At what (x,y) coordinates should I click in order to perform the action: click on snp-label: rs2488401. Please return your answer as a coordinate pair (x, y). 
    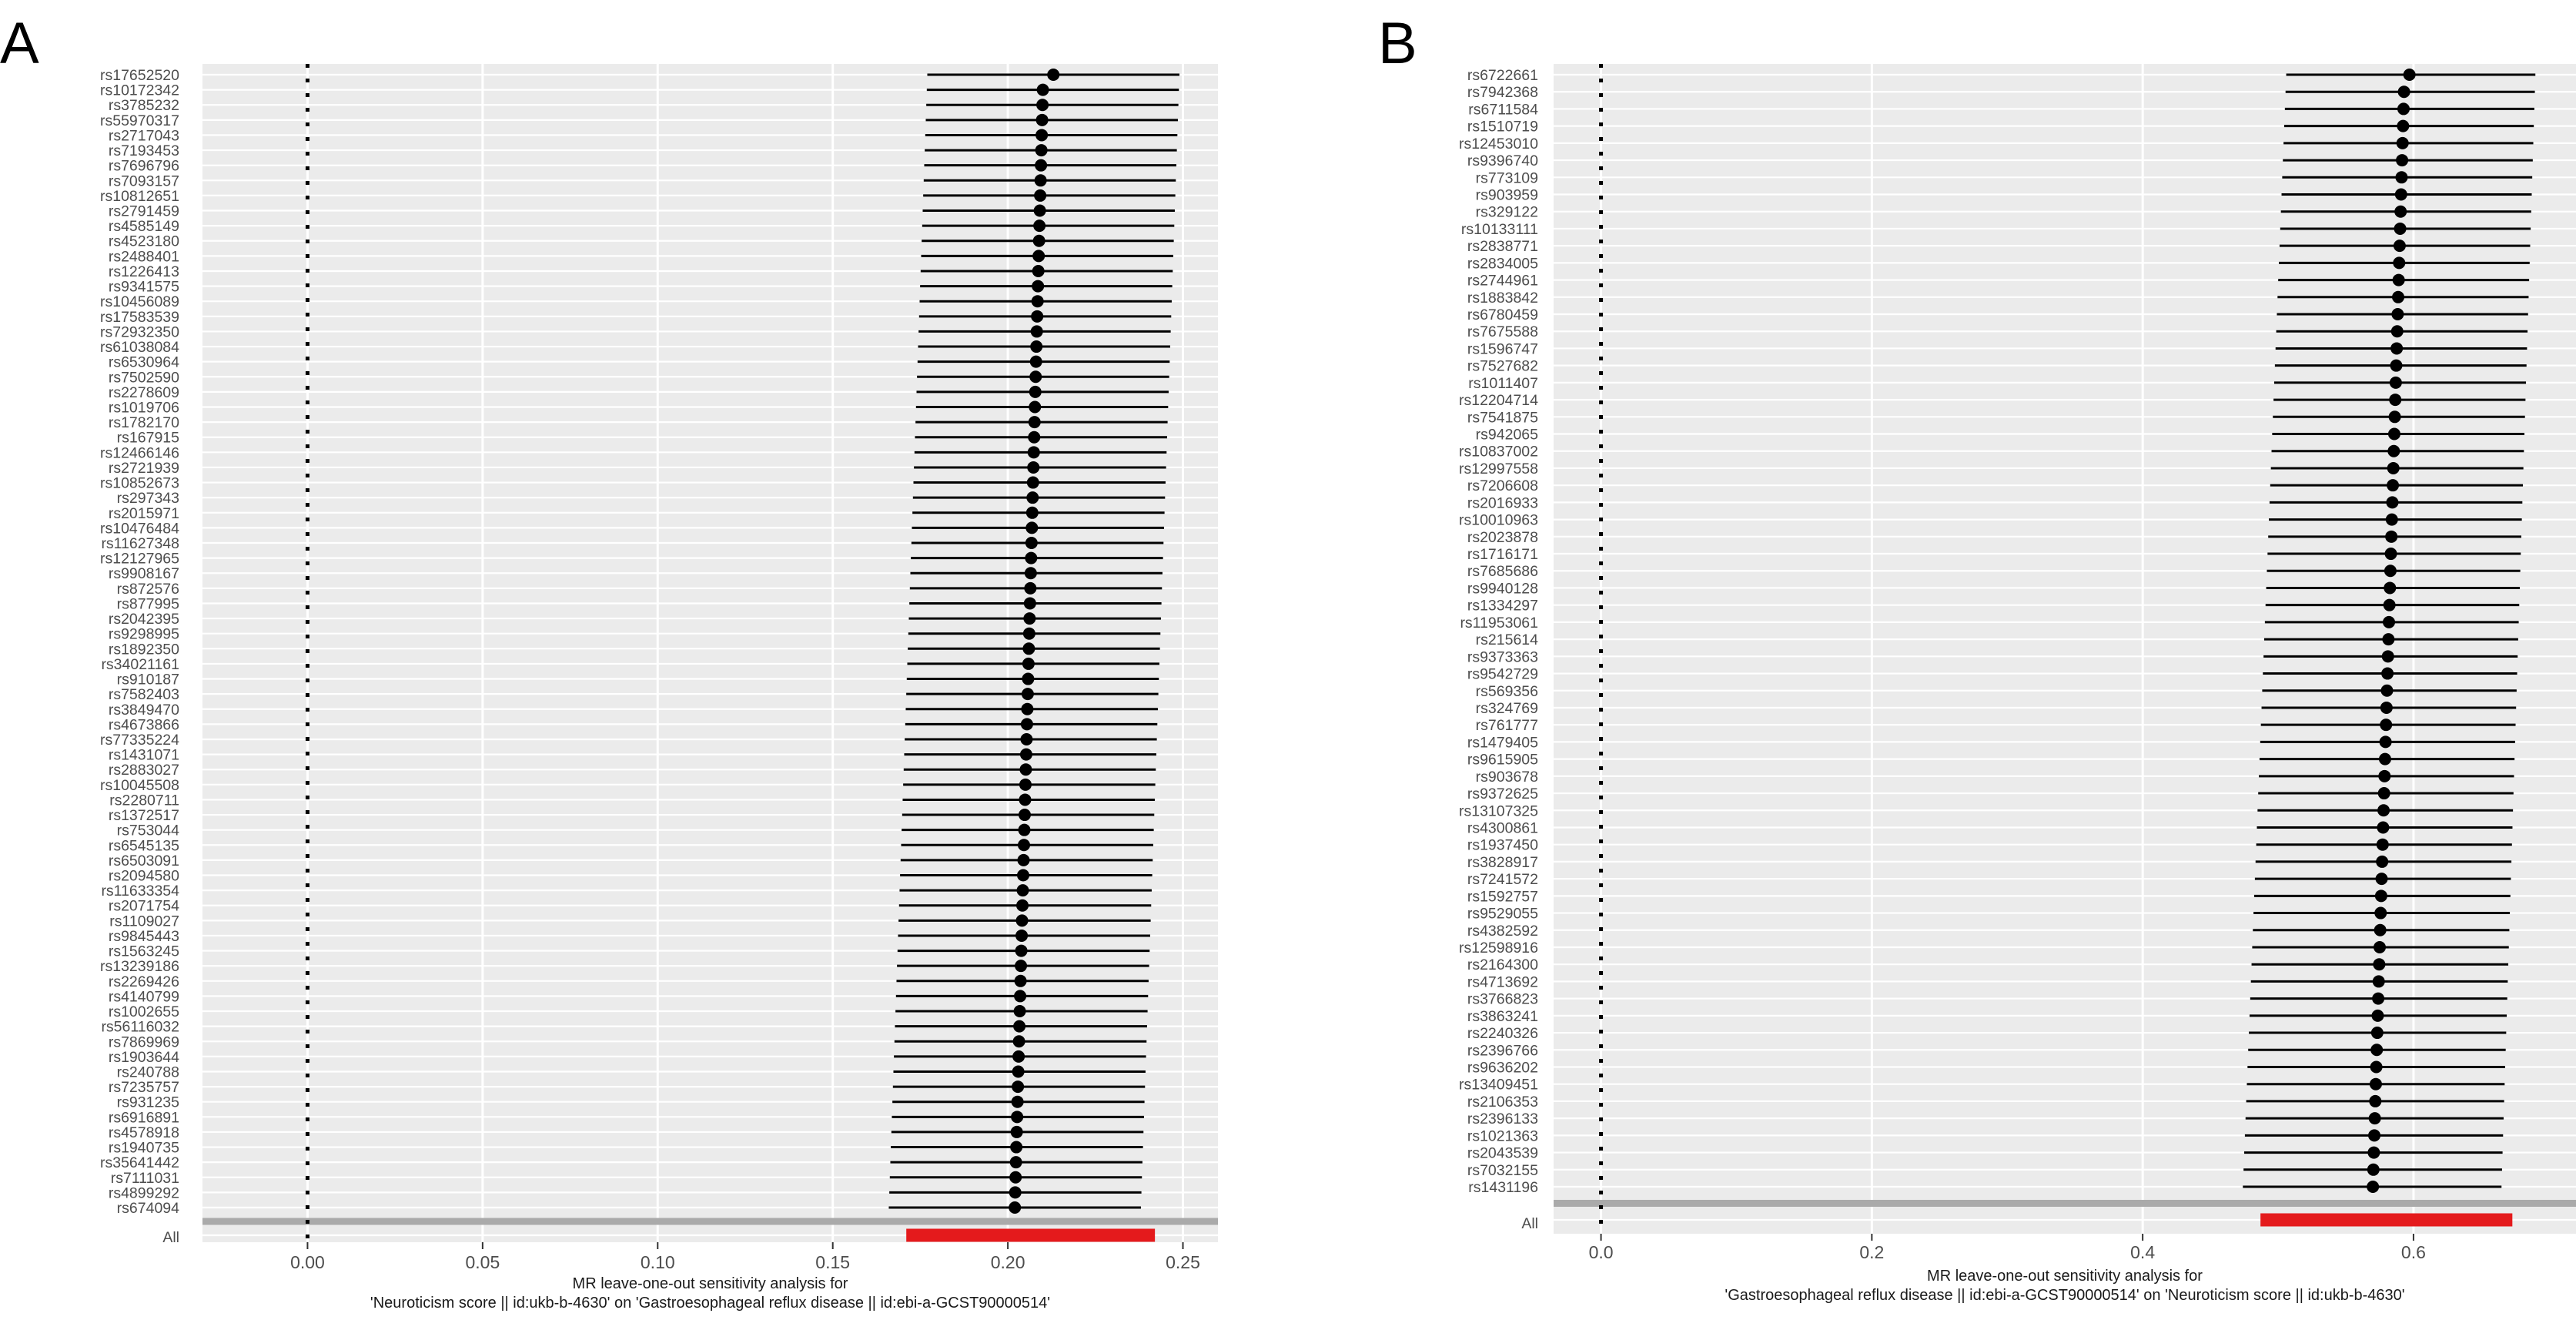
    Looking at the image, I should click on (144, 256).